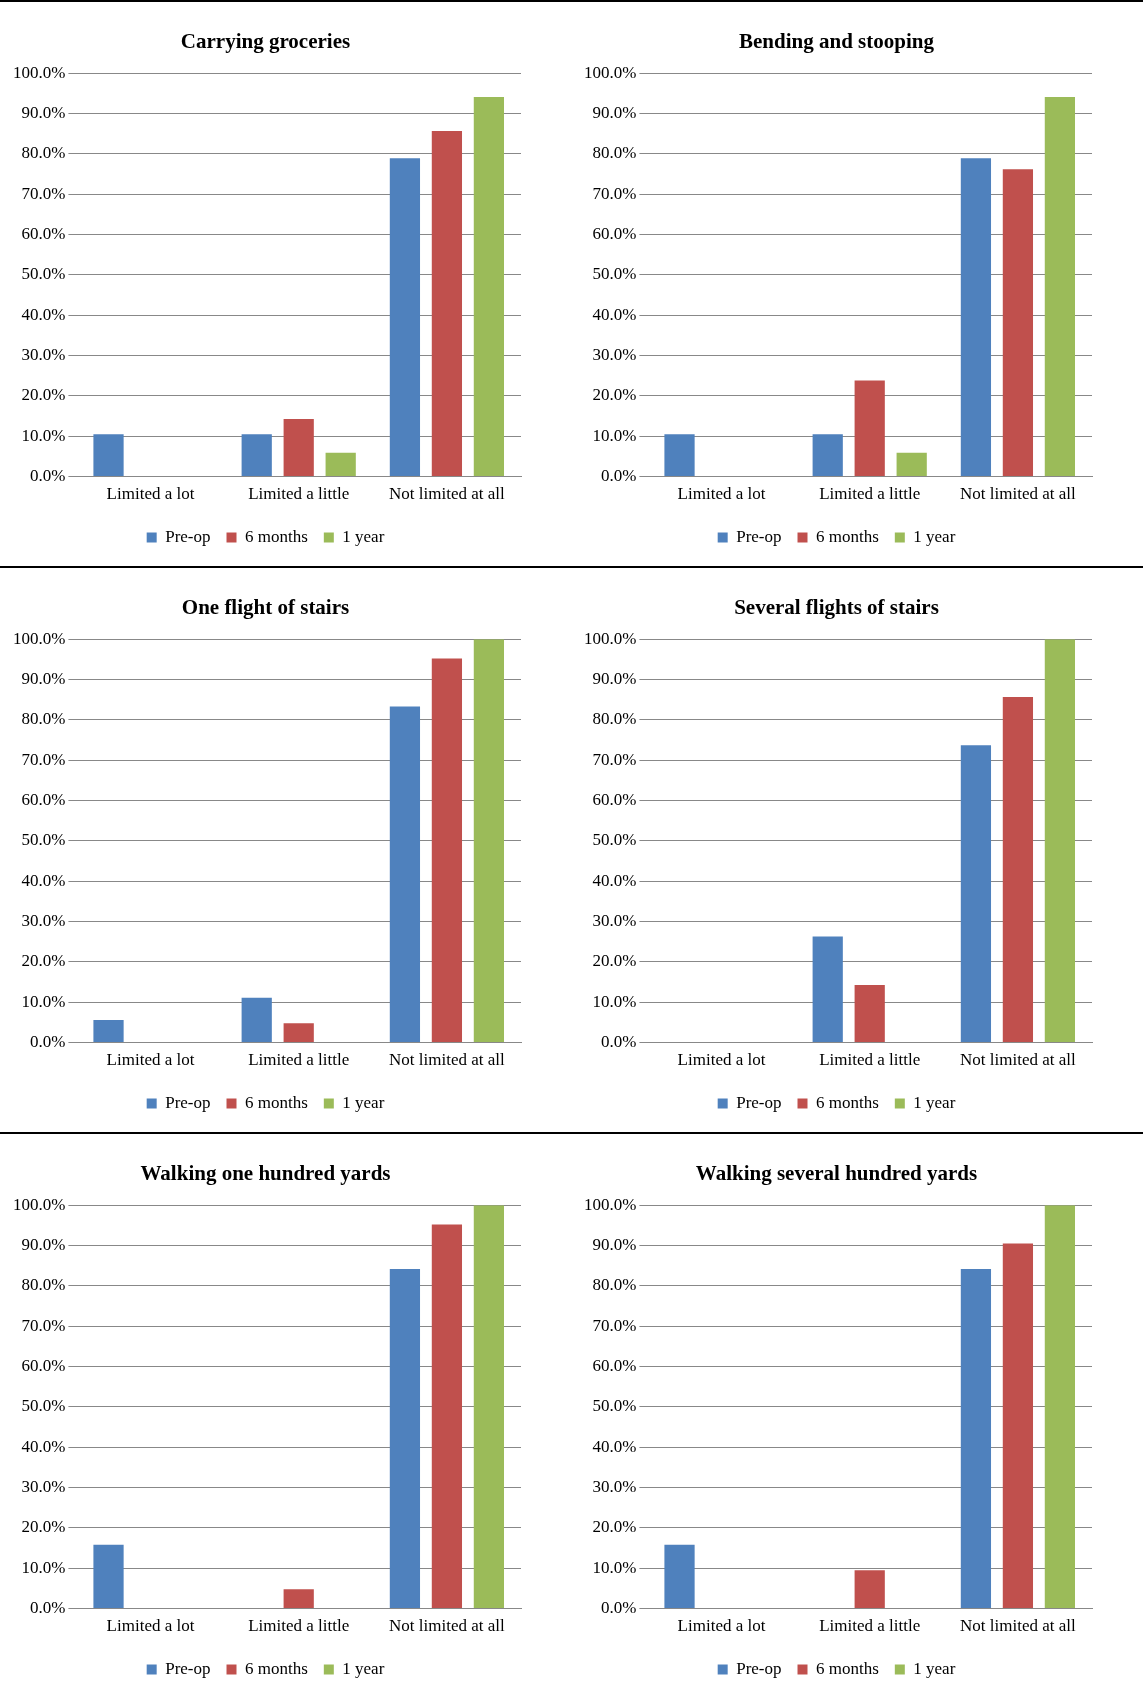 This screenshot has width=1143, height=1694. I want to click on chart-title: Walking one hundred yards, so click(265, 1173).